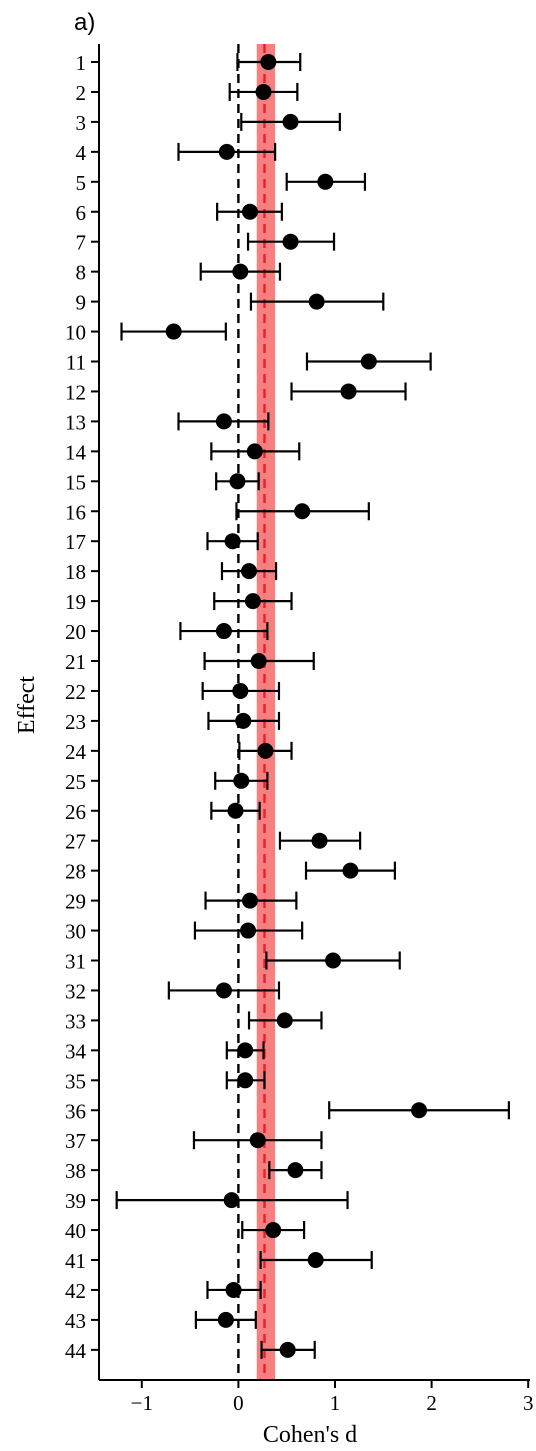 The height and width of the screenshot is (1451, 536). Describe the element at coordinates (75, 872) in the screenshot. I see `y-tick-label: 28` at that location.